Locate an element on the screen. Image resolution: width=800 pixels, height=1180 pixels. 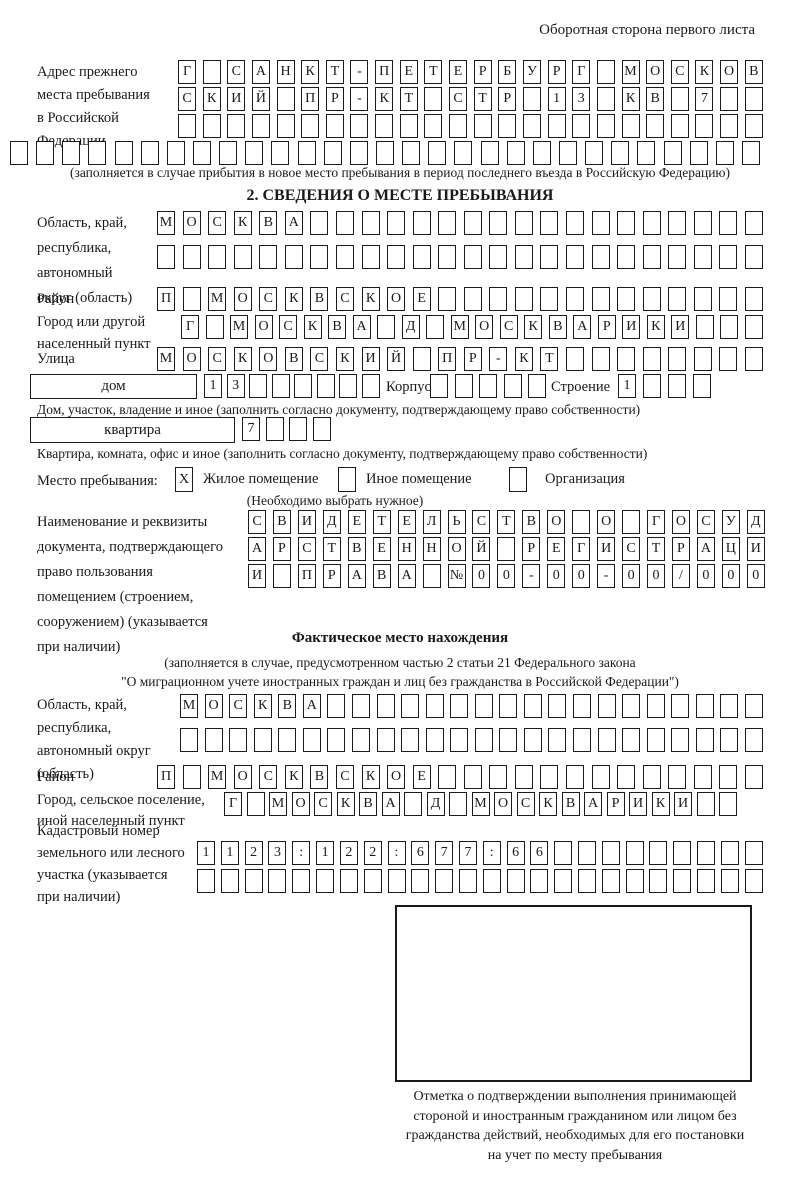
char-box: Е is located at coordinates (381, 549).